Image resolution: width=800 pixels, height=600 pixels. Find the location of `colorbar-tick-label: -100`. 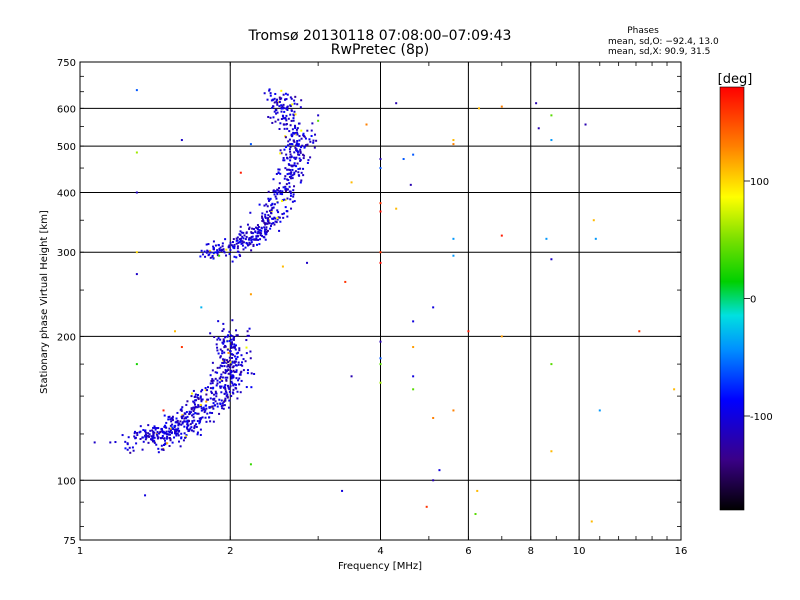

colorbar-tick-label: -100 is located at coordinates (761, 417).